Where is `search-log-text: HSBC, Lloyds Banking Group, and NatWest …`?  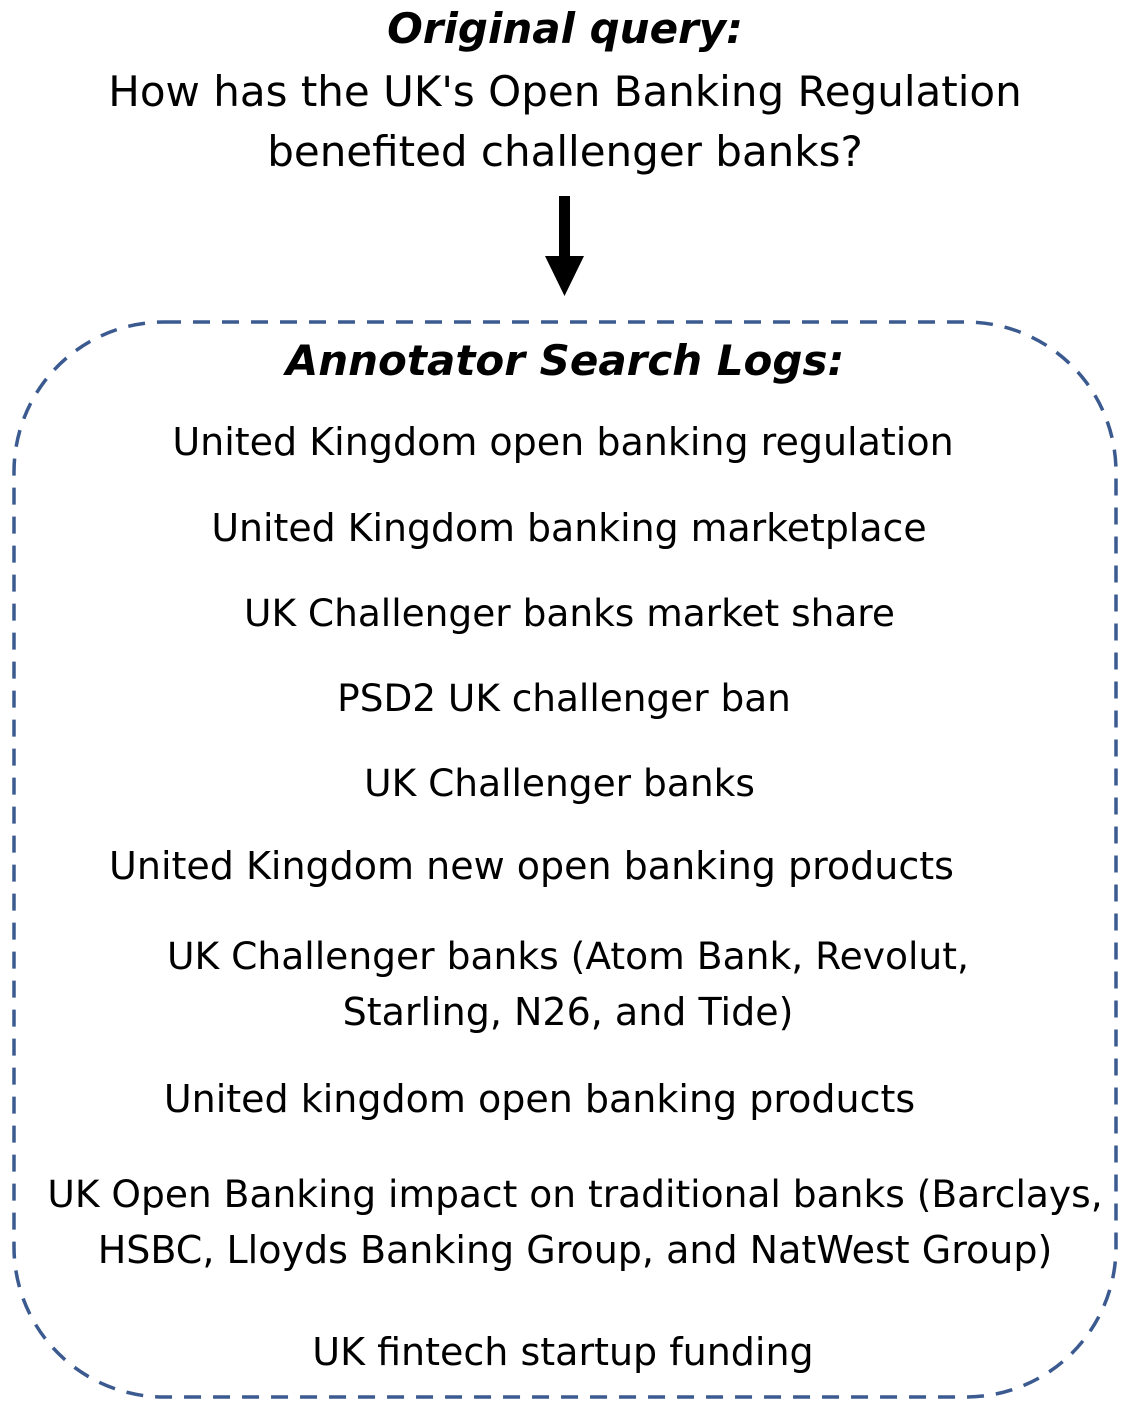
search-log-text: HSBC, Lloyds Banking Group, and NatWest … is located at coordinates (575, 1250).